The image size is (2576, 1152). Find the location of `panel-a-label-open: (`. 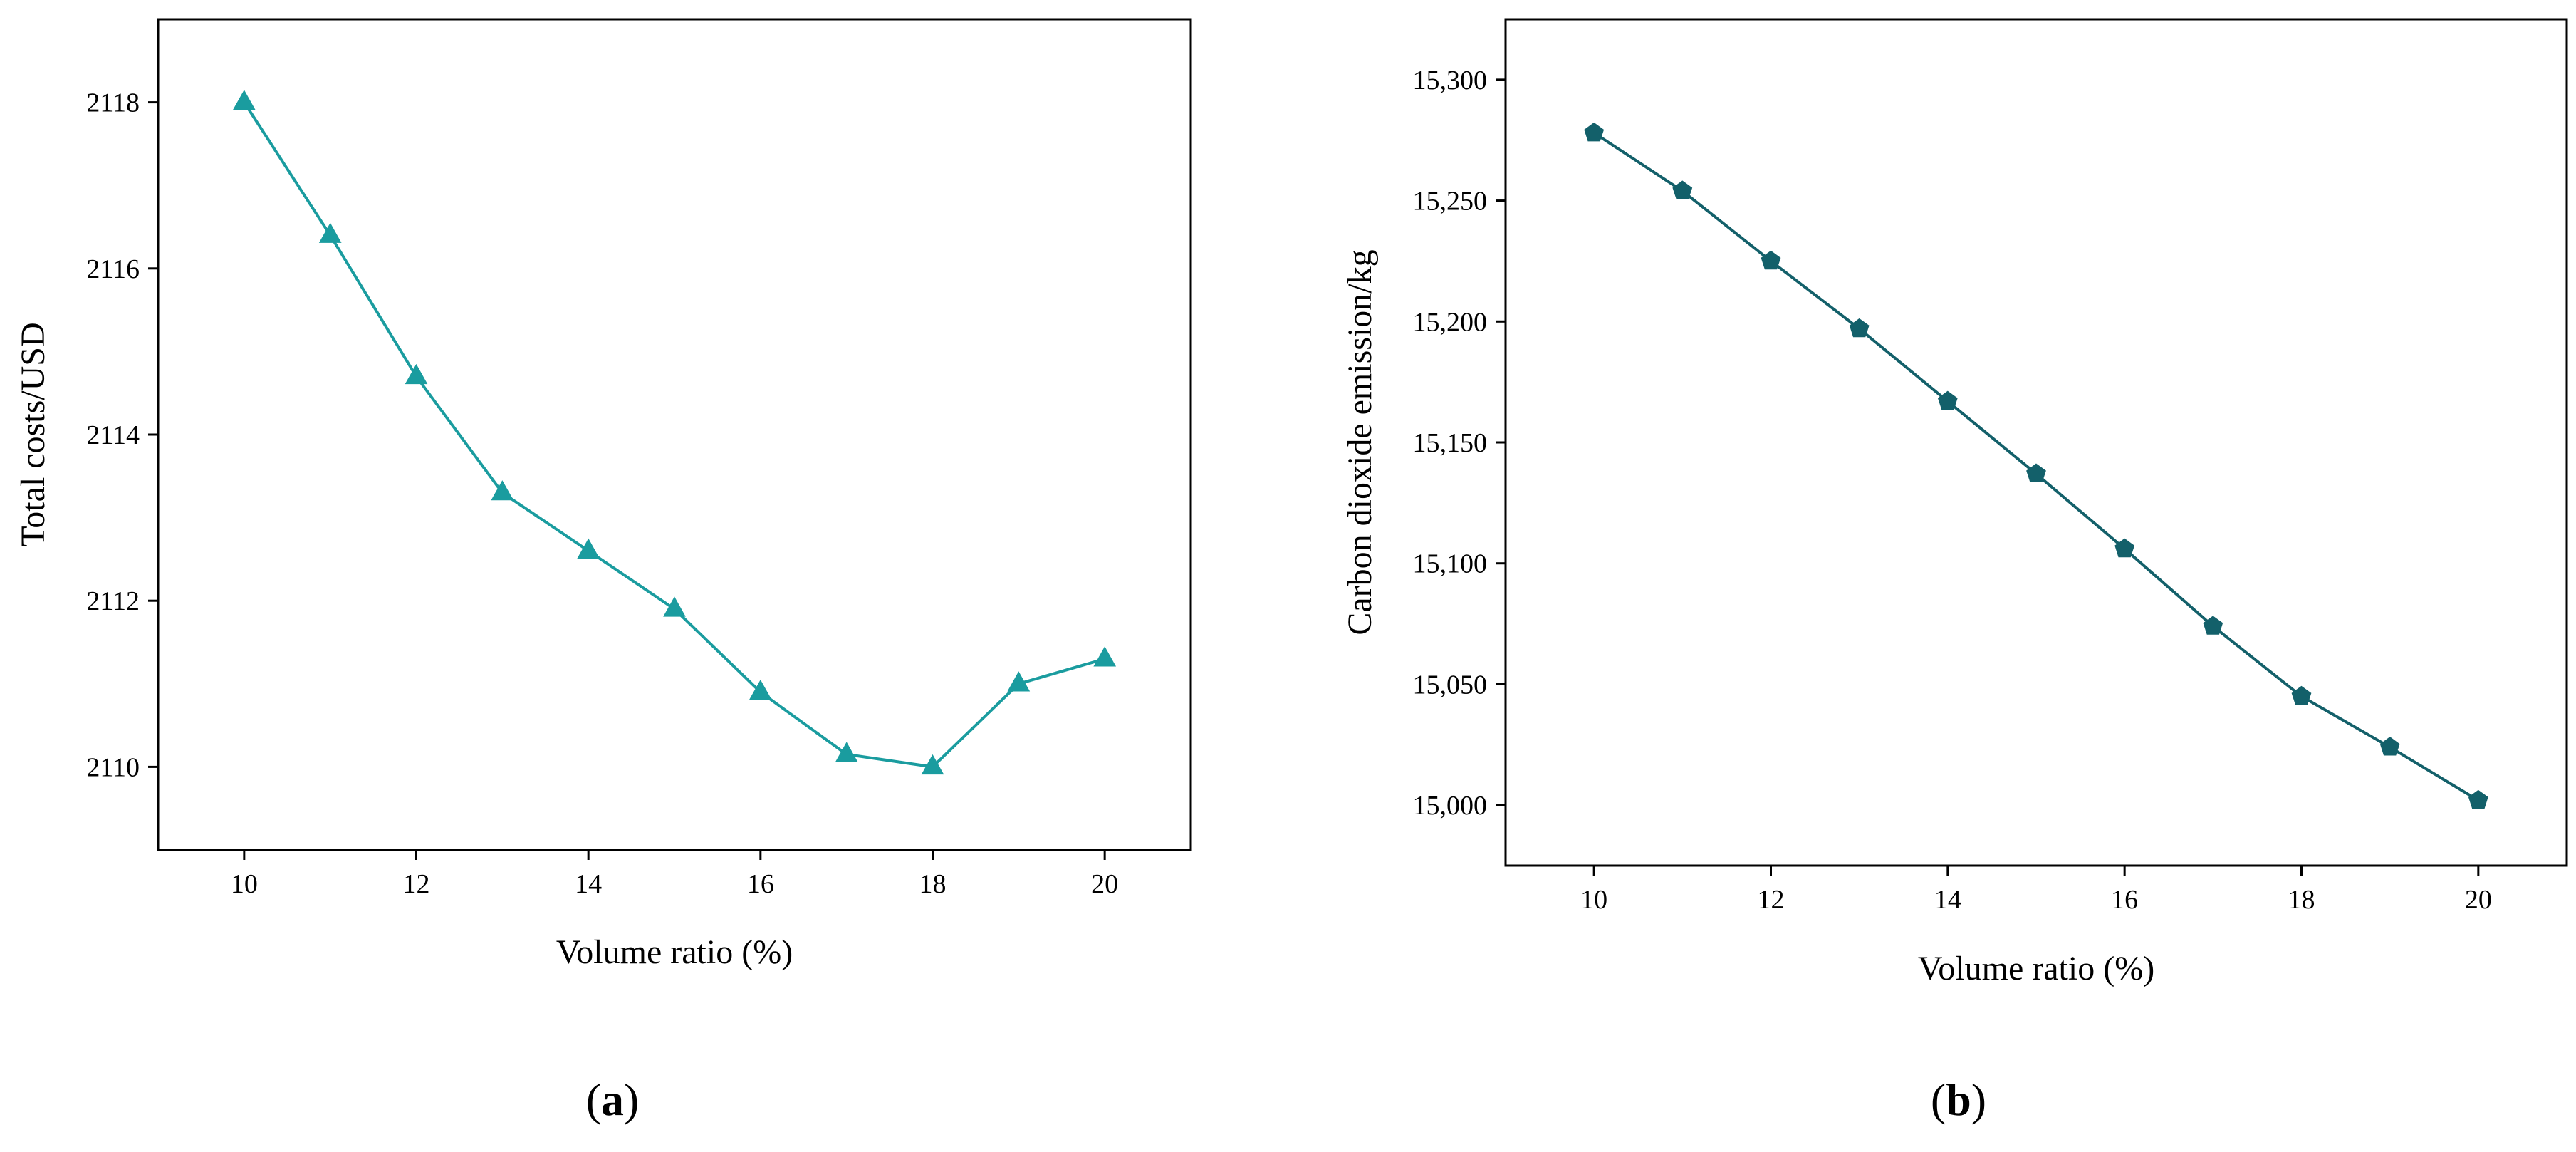

panel-a-label-open: ( is located at coordinates (593, 1099).